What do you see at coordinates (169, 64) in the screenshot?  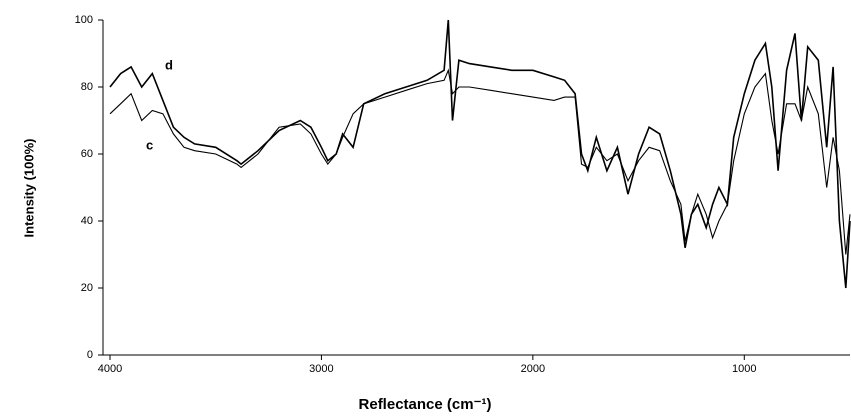 I see `series-label: d` at bounding box center [169, 64].